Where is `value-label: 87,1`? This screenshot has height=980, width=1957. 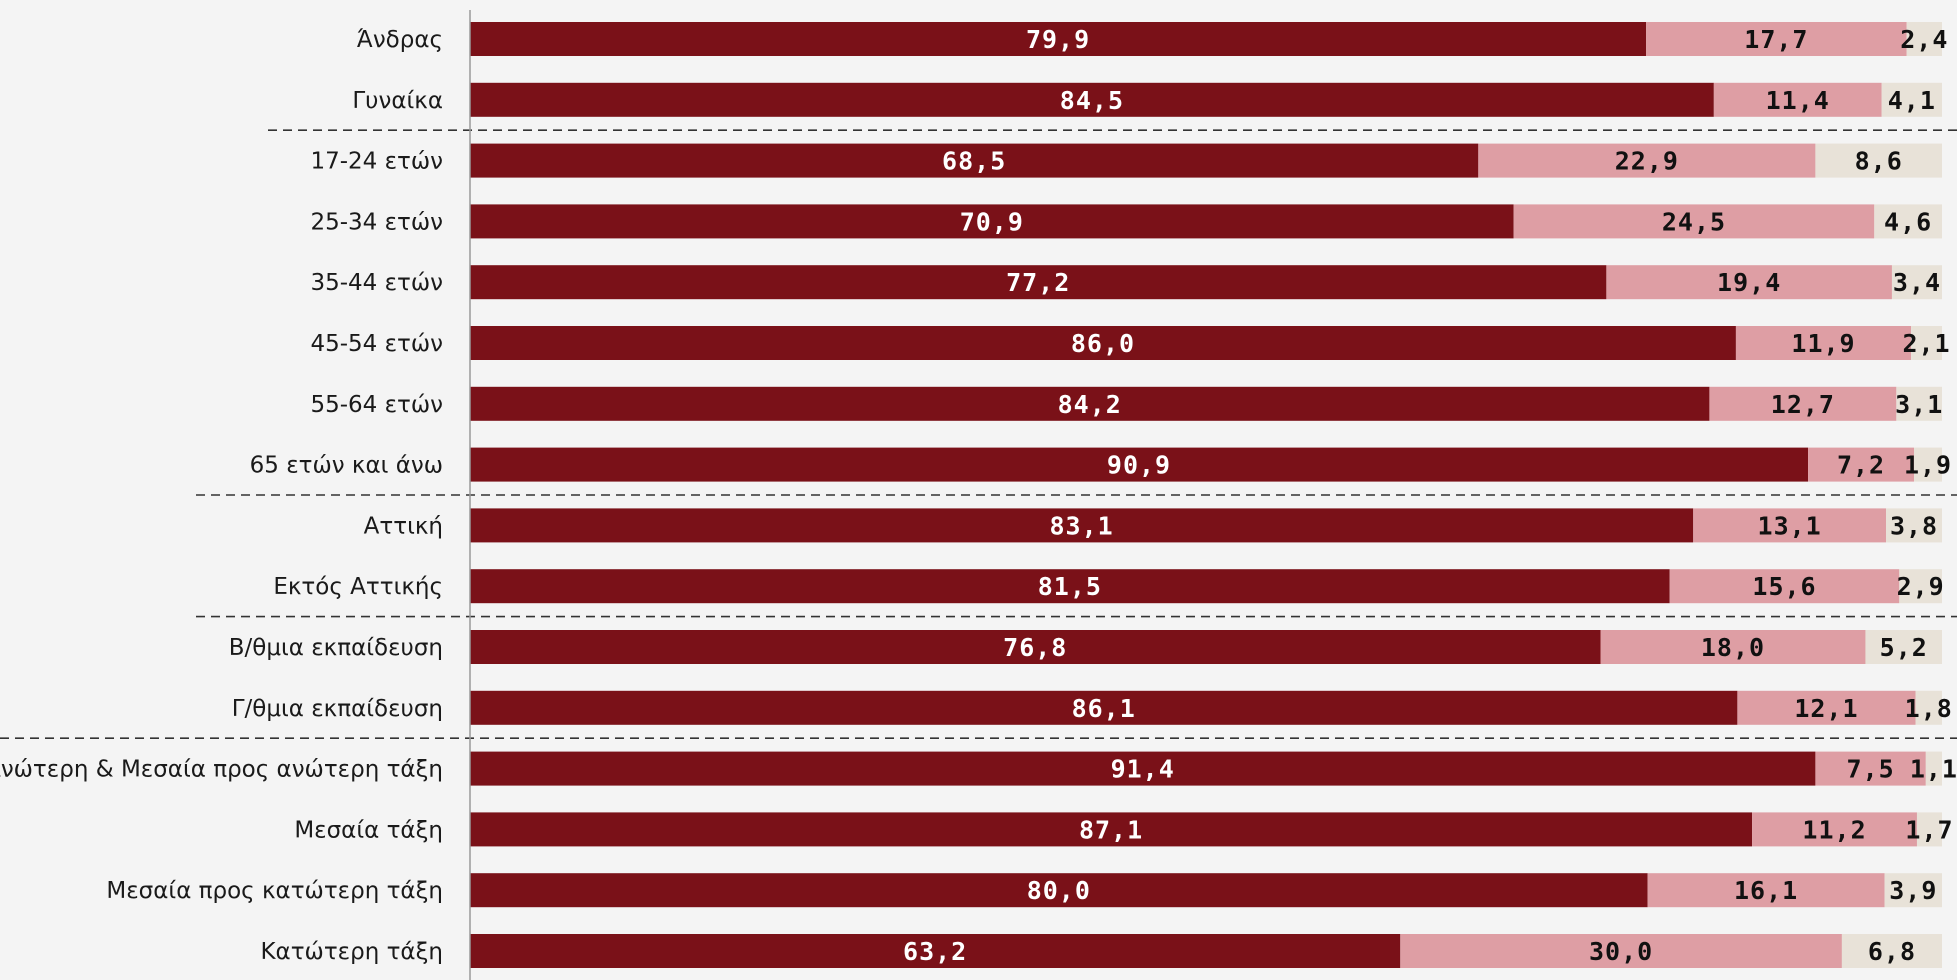
value-label: 87,1 is located at coordinates (1111, 829).